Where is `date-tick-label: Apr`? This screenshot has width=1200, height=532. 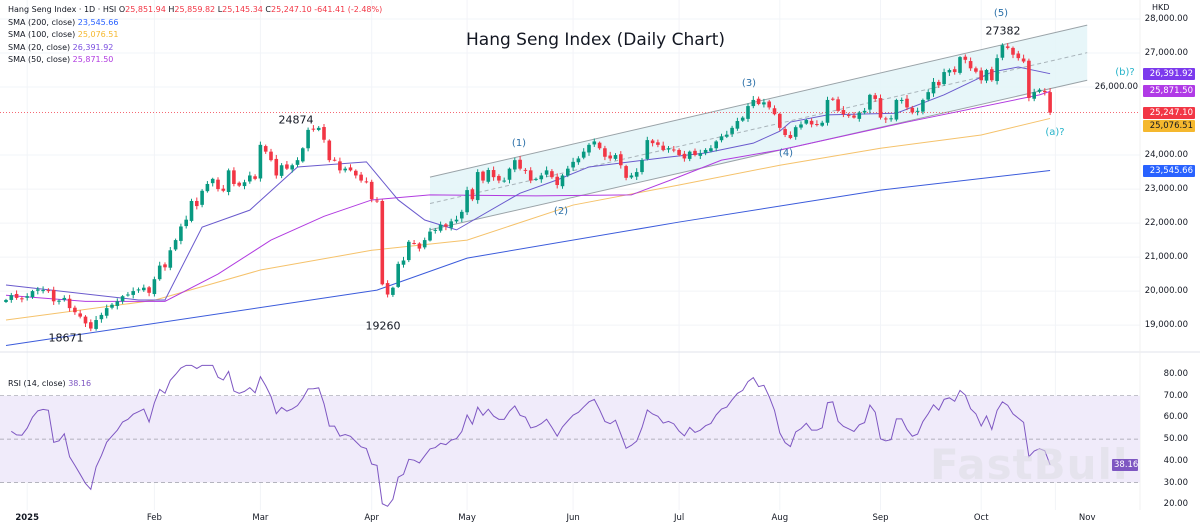 date-tick-label: Apr is located at coordinates (372, 518).